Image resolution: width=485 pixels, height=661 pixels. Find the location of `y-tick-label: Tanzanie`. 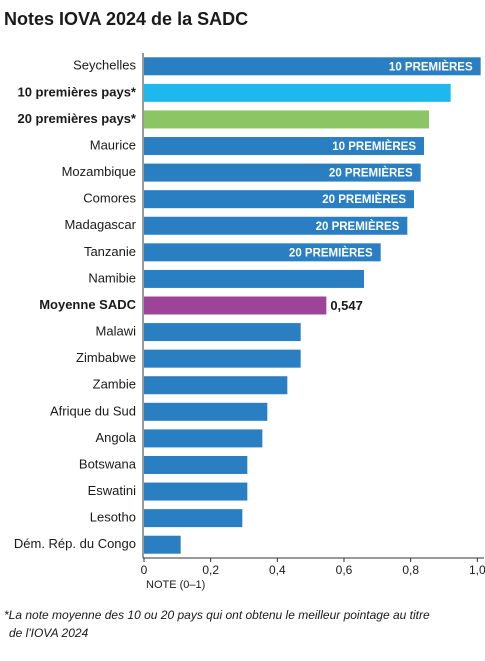

y-tick-label: Tanzanie is located at coordinates (110, 251).